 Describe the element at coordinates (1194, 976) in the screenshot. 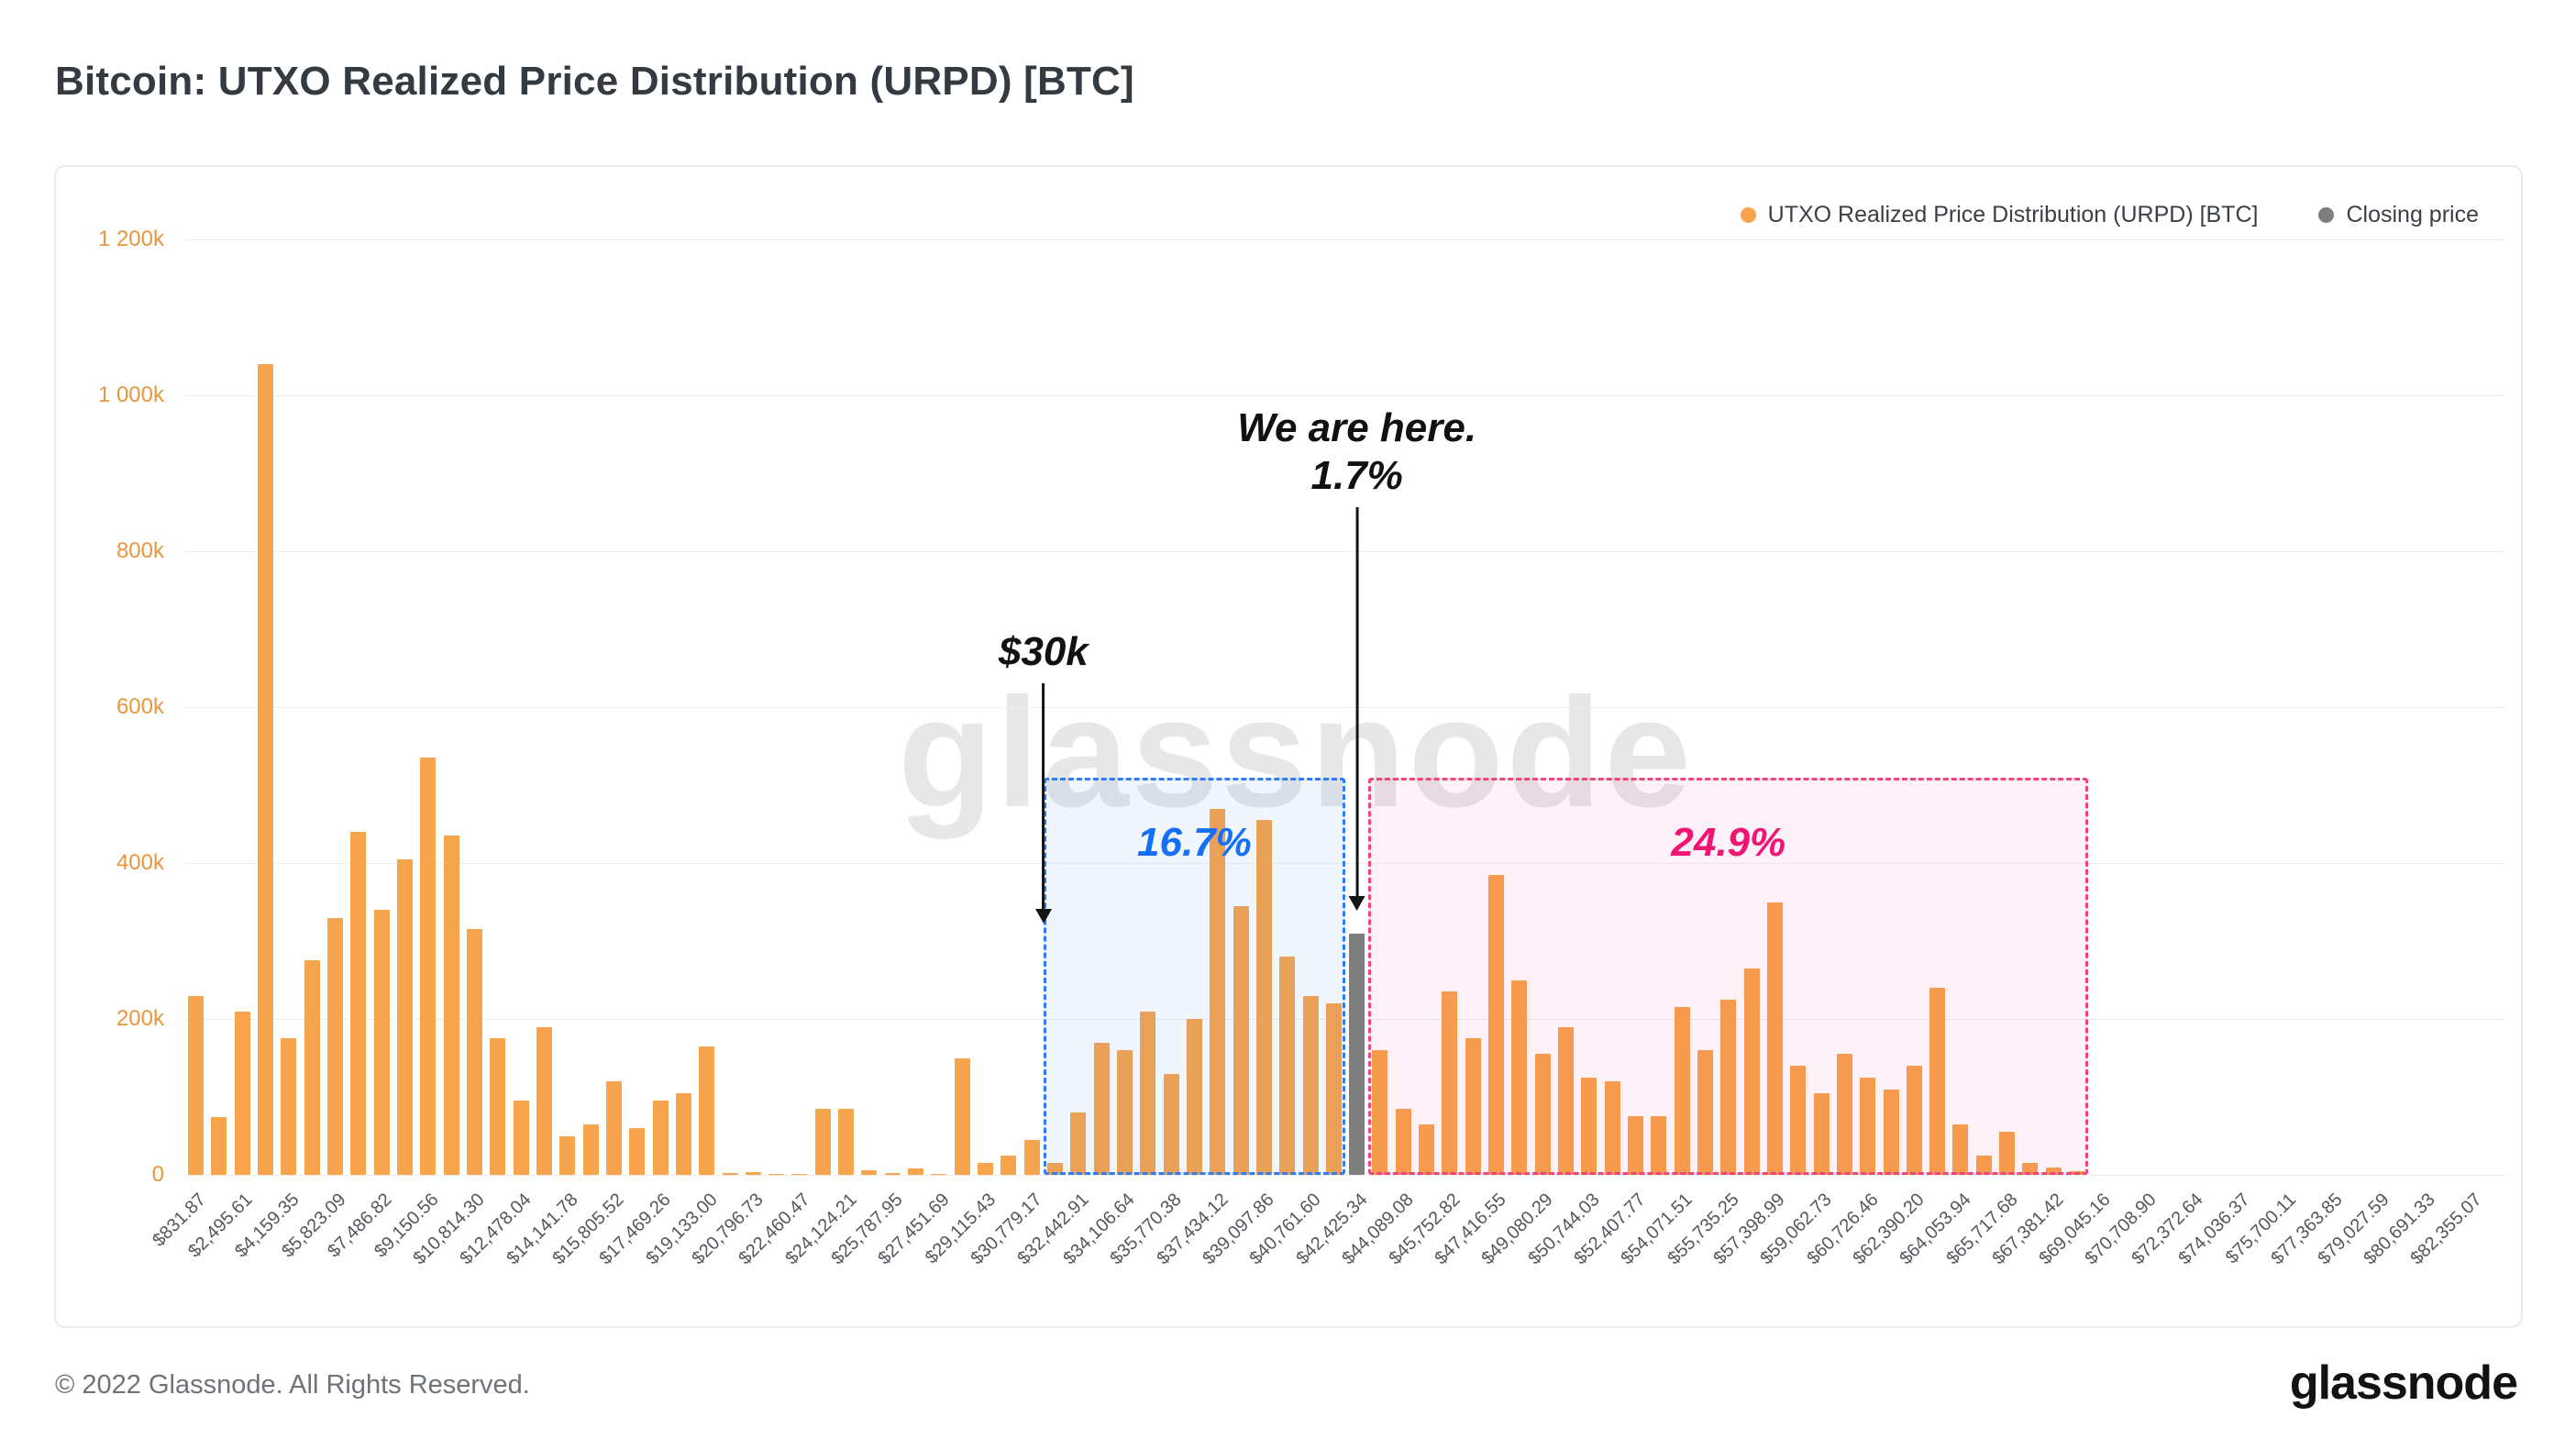

I see `blue-region` at that location.